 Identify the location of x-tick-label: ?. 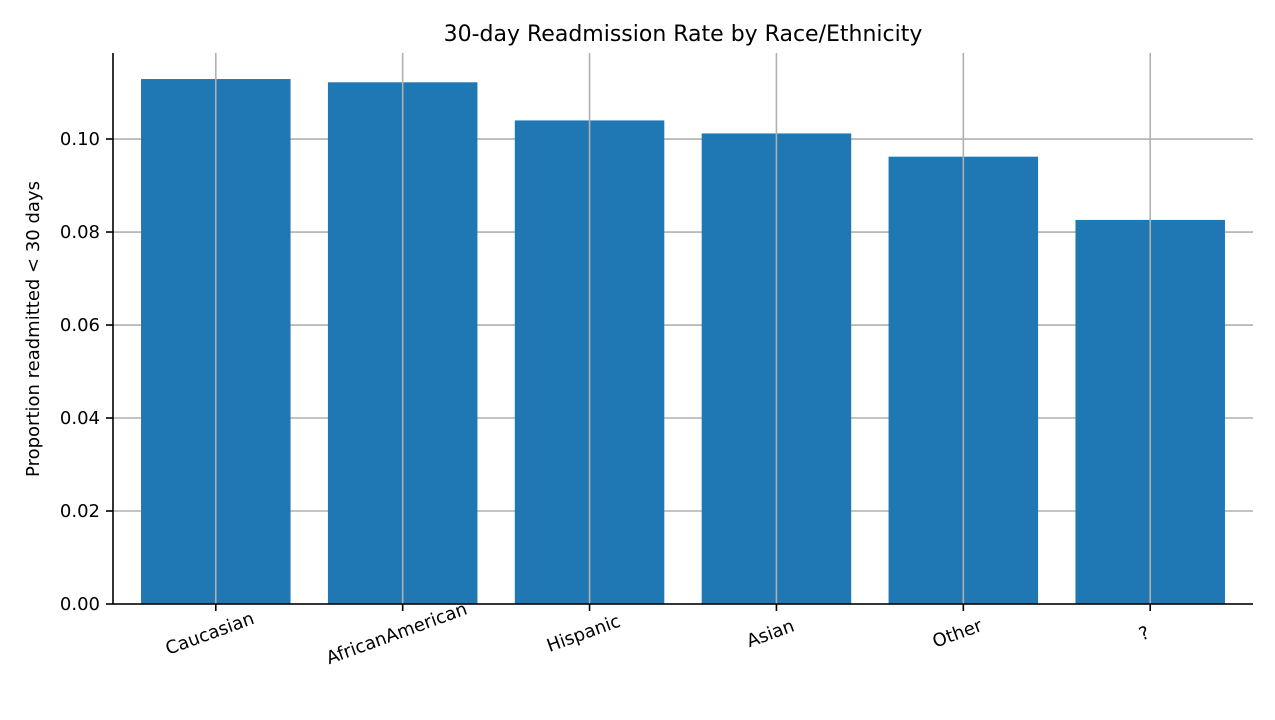
(1144, 633).